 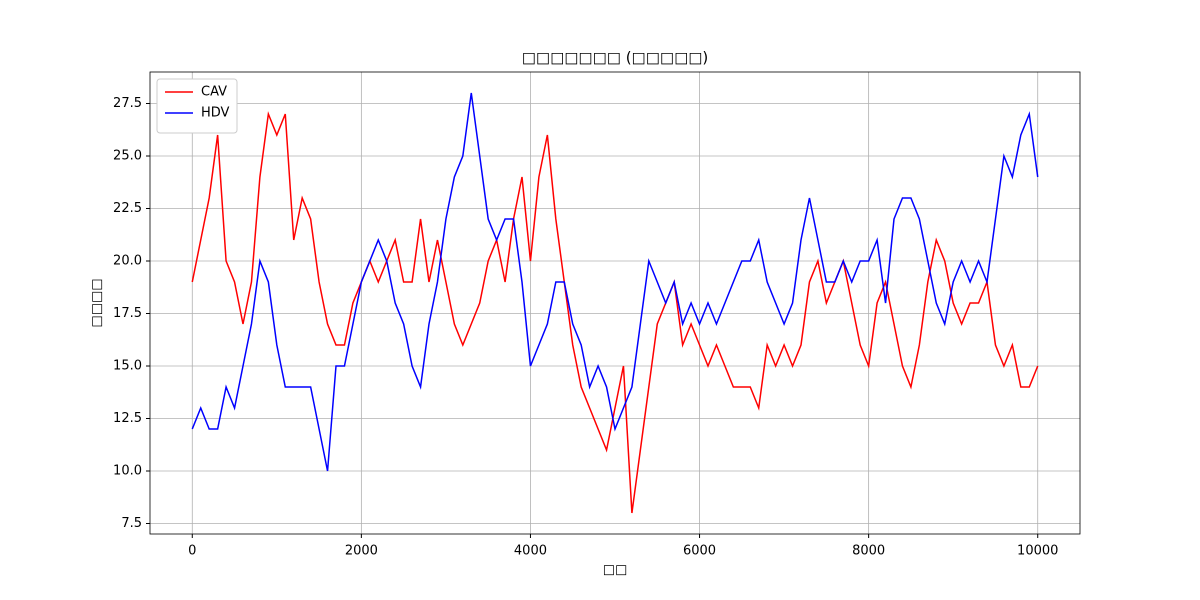 What do you see at coordinates (214, 92) in the screenshot?
I see `legend-label: CAV` at bounding box center [214, 92].